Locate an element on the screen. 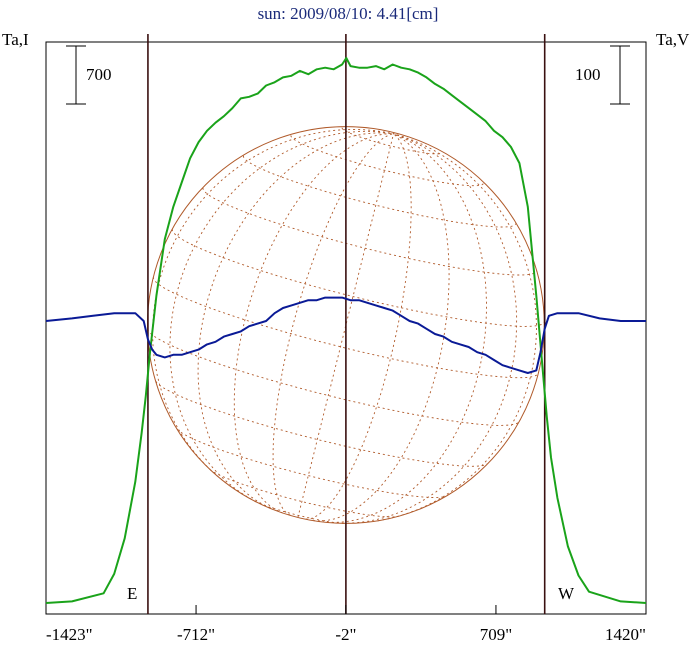 This screenshot has height=649, width=696. chart-title: sun: 2009/08/10: 4.41[cm] is located at coordinates (348, 13).